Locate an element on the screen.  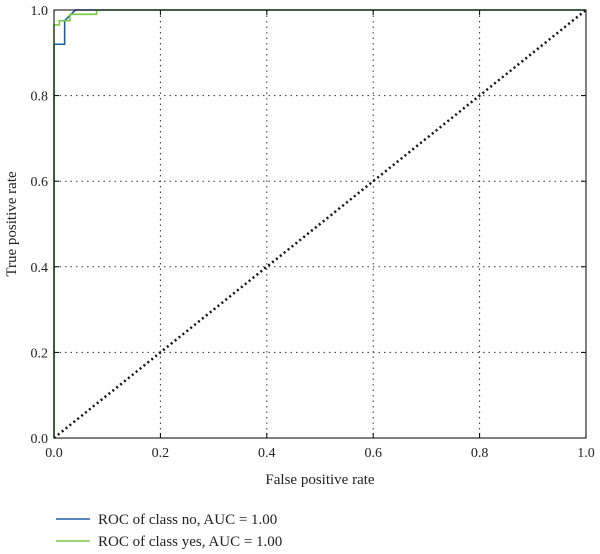
y-axis-label: True positive rate is located at coordinates (12, 224).